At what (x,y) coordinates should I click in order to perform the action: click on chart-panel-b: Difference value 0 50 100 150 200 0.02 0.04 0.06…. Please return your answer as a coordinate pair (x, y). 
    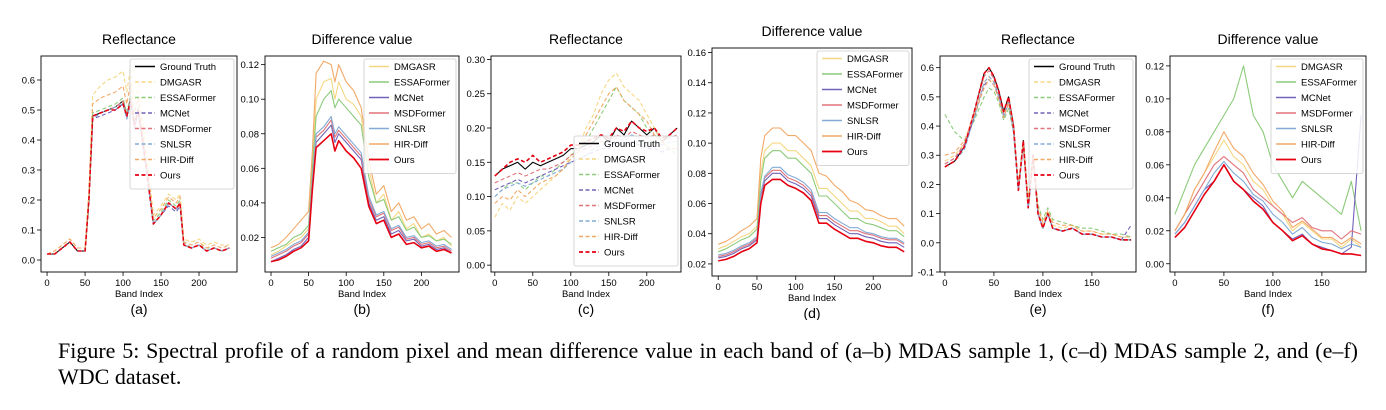
    Looking at the image, I should click on (350, 174).